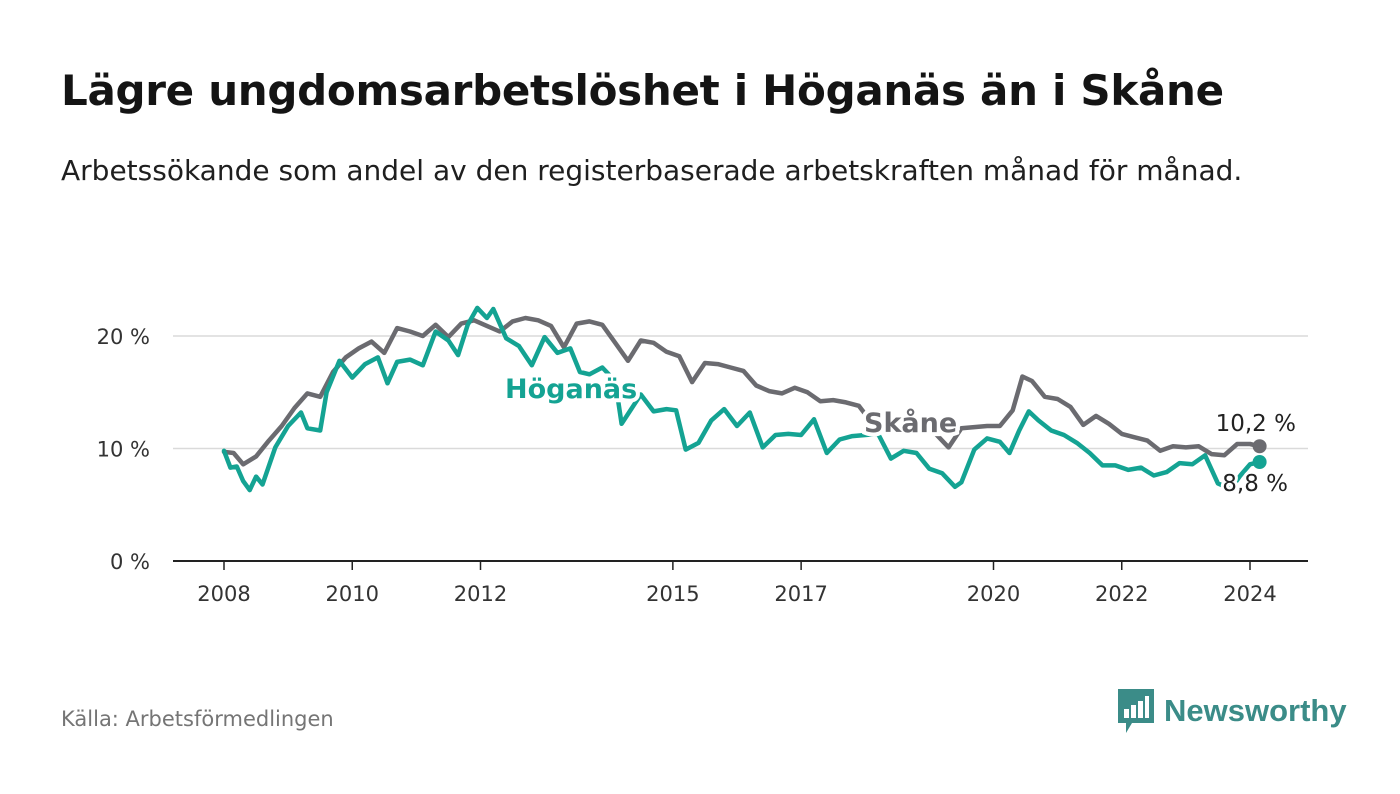 Image resolution: width=1400 pixels, height=794 pixels. I want to click on x-tick-label: 2017, so click(800, 594).